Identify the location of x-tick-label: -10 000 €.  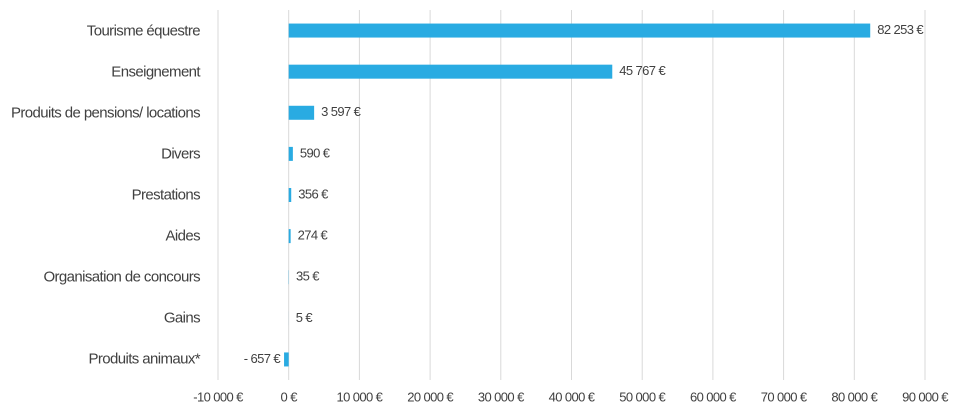
(218, 396).